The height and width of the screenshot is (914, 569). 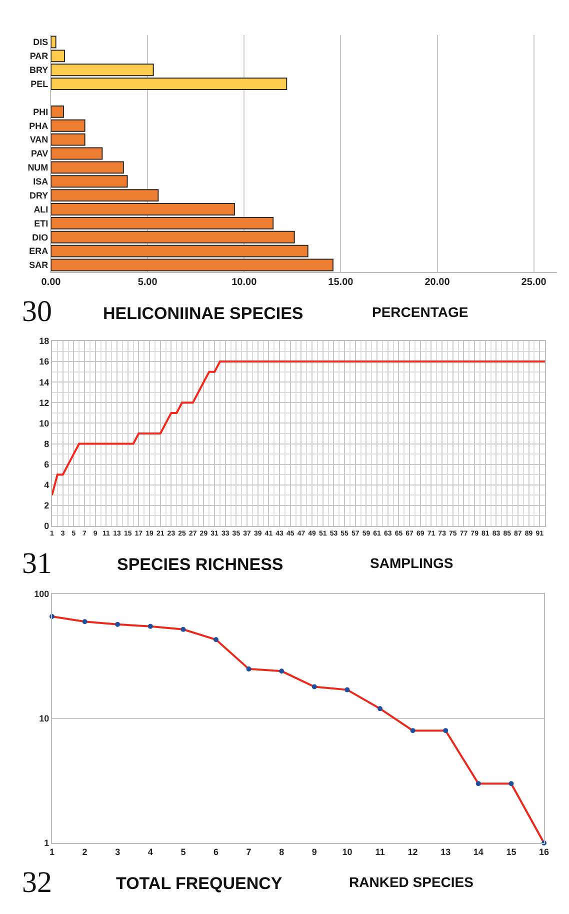 What do you see at coordinates (544, 851) in the screenshot?
I see `x-tick-label: 16` at bounding box center [544, 851].